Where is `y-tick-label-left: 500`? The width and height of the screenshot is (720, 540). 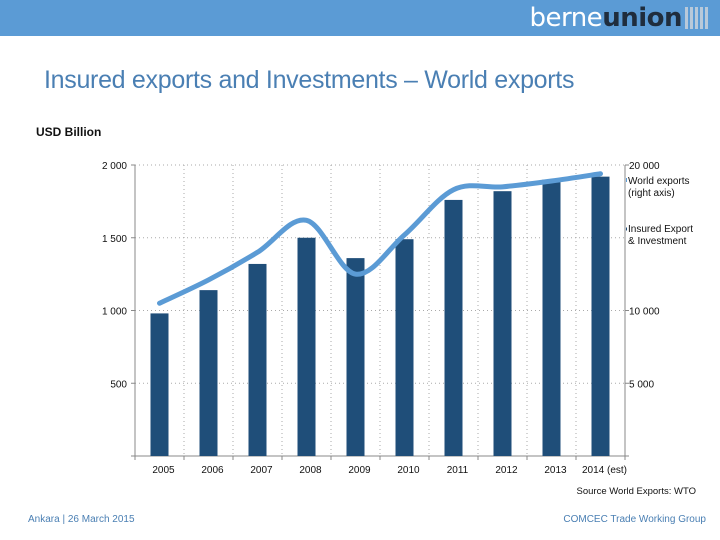 y-tick-label-left: 500 is located at coordinates (118, 384).